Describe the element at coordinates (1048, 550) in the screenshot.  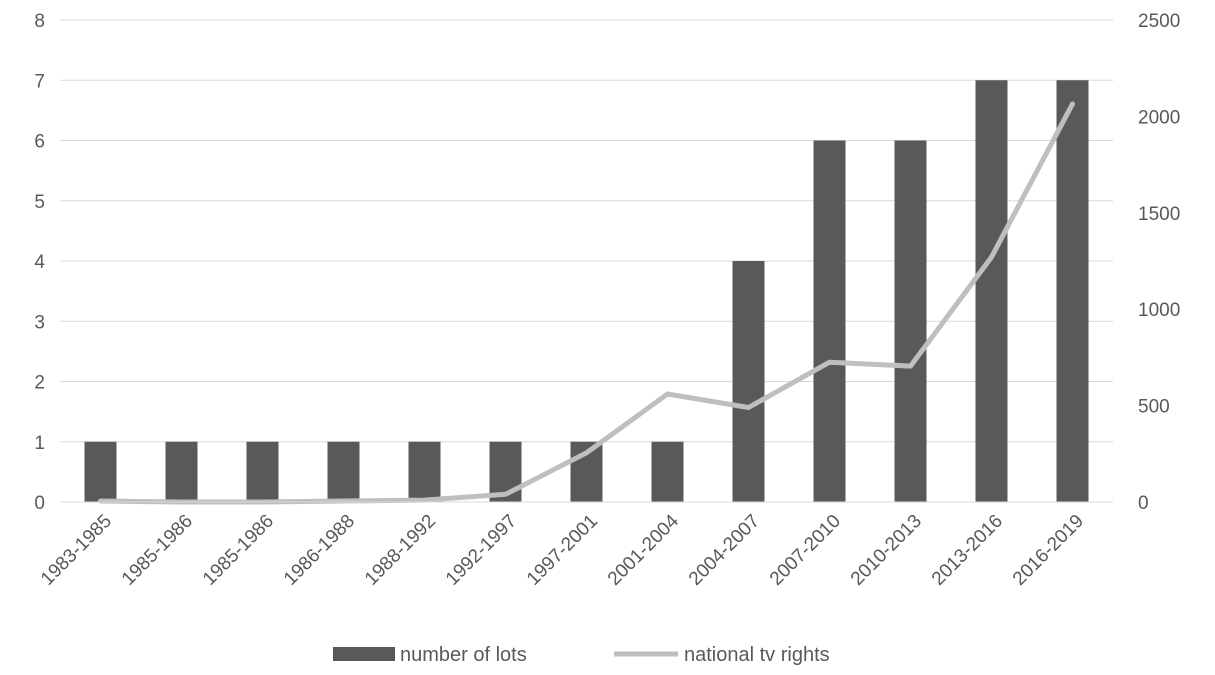
I see `x-category-label: 2016-2019` at that location.